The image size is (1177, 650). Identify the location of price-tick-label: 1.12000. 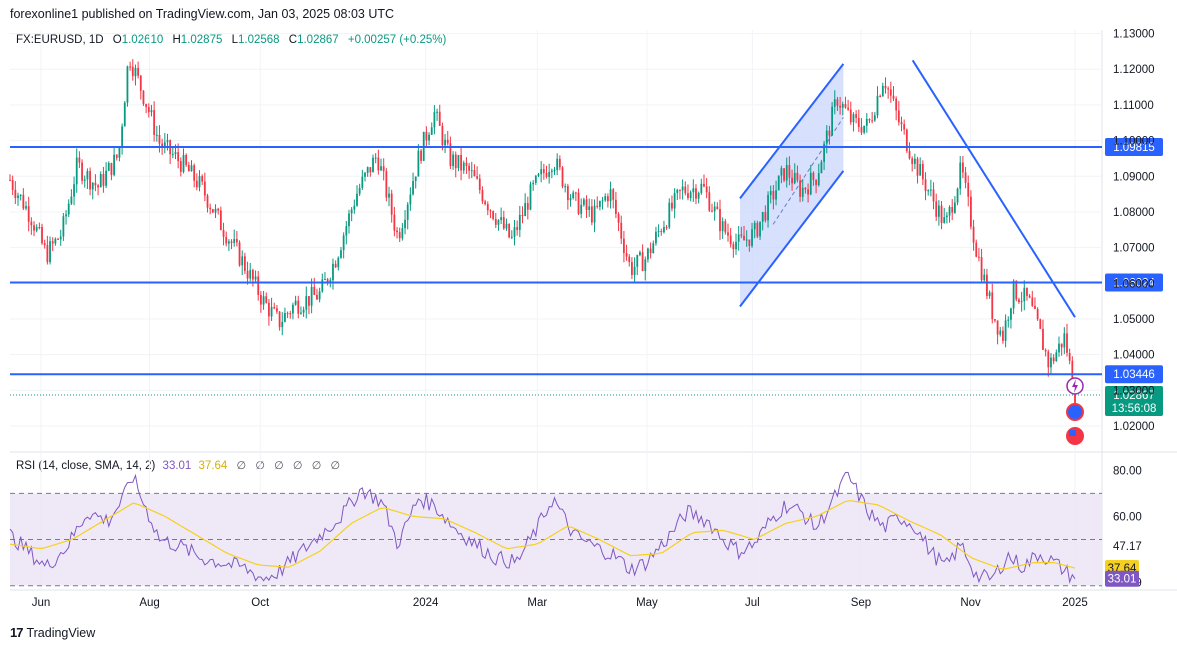
(1134, 70).